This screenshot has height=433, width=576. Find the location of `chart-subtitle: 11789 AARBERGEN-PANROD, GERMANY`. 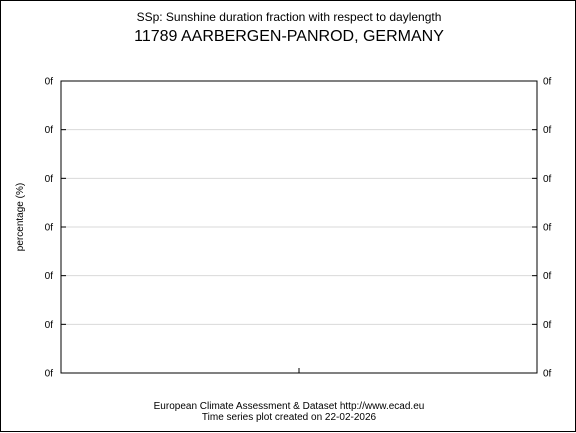

chart-subtitle: 11789 AARBERGEN-PANROD, GERMANY is located at coordinates (289, 36).